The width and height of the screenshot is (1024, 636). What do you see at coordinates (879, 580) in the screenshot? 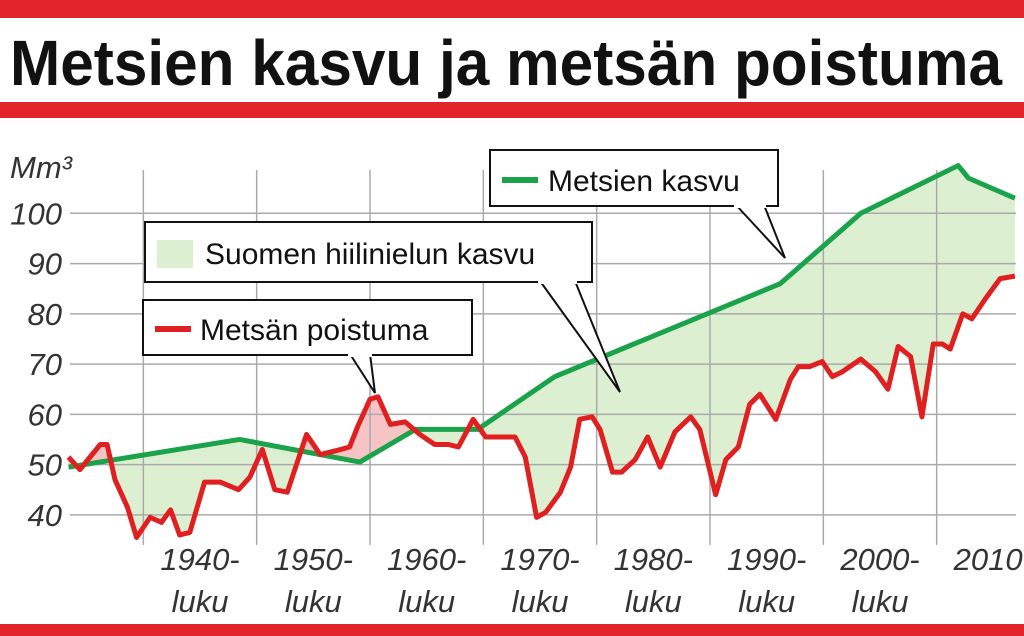
I see `x-tick-label: 2000-luku` at bounding box center [879, 580].